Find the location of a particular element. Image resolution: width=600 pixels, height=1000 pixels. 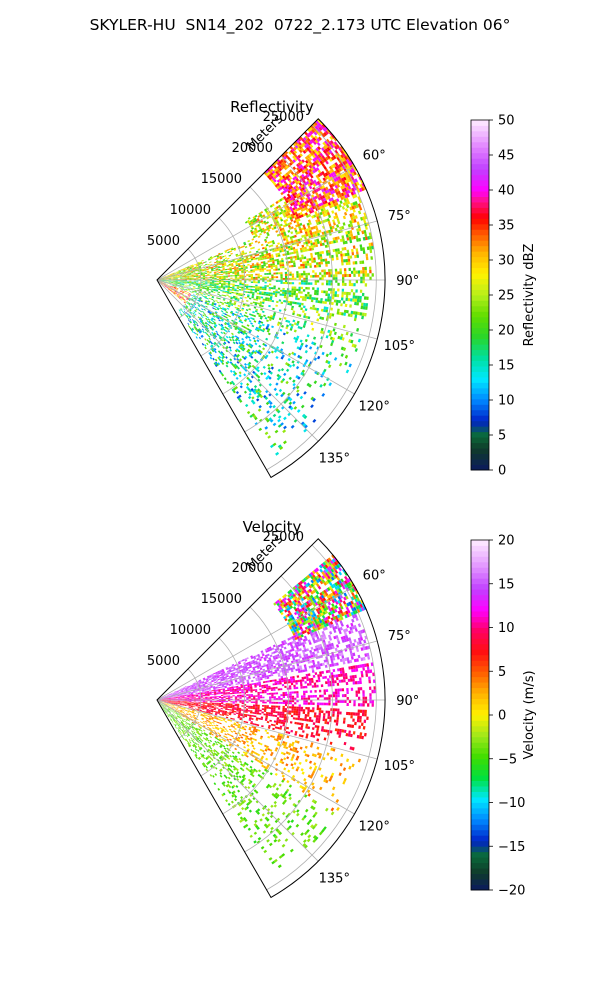

colorbar: 0 5 10 15 20 25 30 35 40 45 50 Reflectivity dBZ is located at coordinates (503, 296).